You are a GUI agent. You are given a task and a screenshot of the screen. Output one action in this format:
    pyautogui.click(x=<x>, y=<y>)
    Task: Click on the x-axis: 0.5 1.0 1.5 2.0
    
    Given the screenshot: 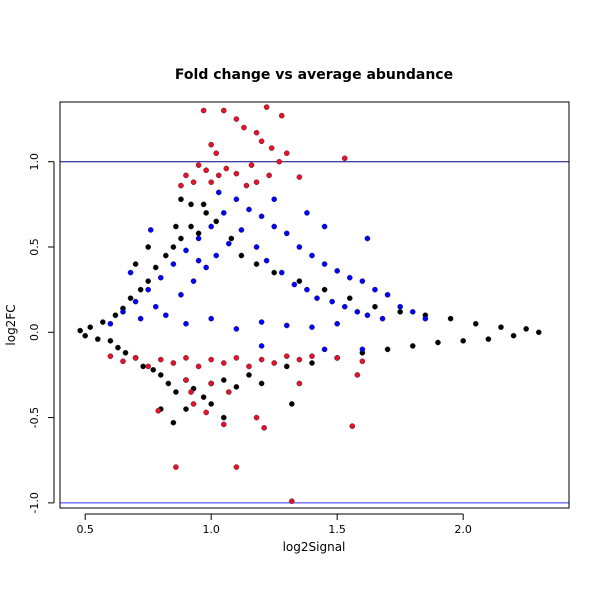 What is the action you would take?
    pyautogui.click(x=274, y=524)
    